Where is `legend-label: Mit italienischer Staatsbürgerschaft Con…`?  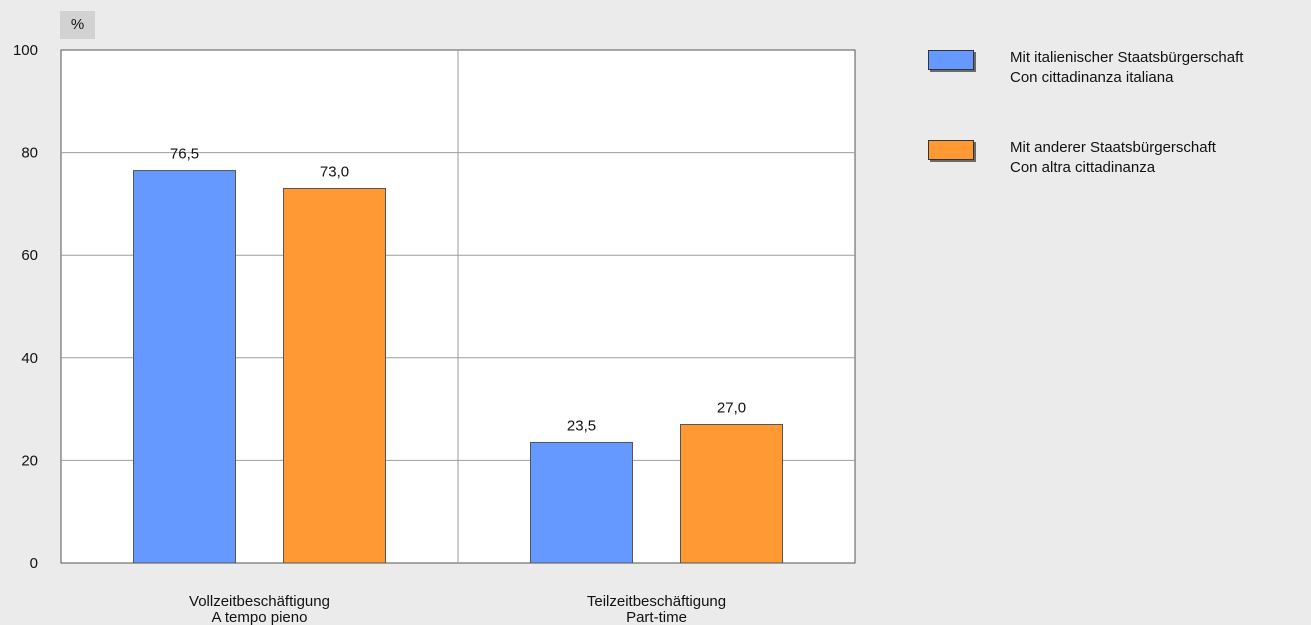
legend-label: Mit italienischer Staatsbürgerschaft Con… is located at coordinates (1126, 68).